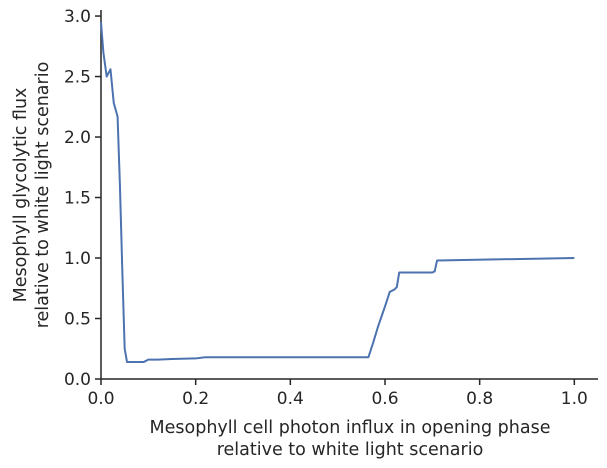 The height and width of the screenshot is (468, 607). Describe the element at coordinates (77, 138) in the screenshot. I see `y-tick-label: 2.0` at that location.